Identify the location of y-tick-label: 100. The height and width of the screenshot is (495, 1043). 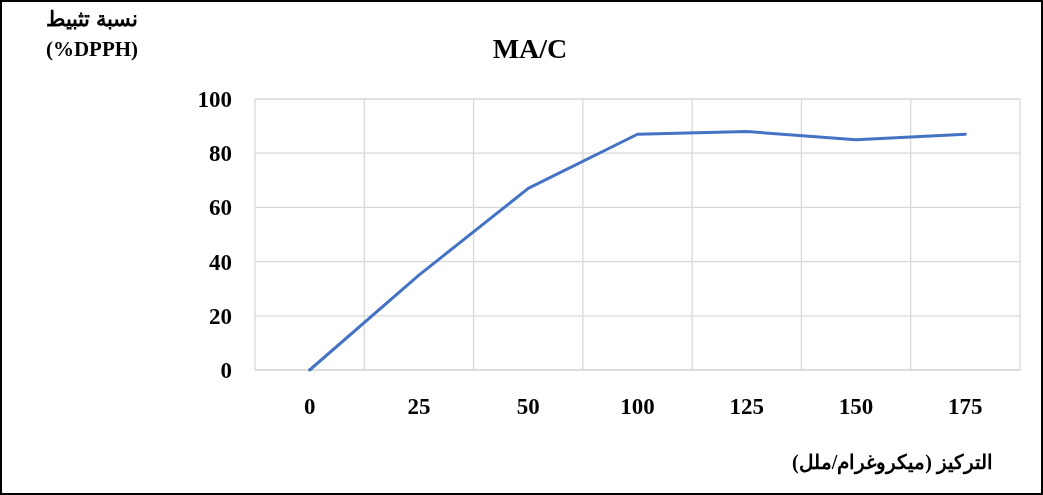
(214, 99).